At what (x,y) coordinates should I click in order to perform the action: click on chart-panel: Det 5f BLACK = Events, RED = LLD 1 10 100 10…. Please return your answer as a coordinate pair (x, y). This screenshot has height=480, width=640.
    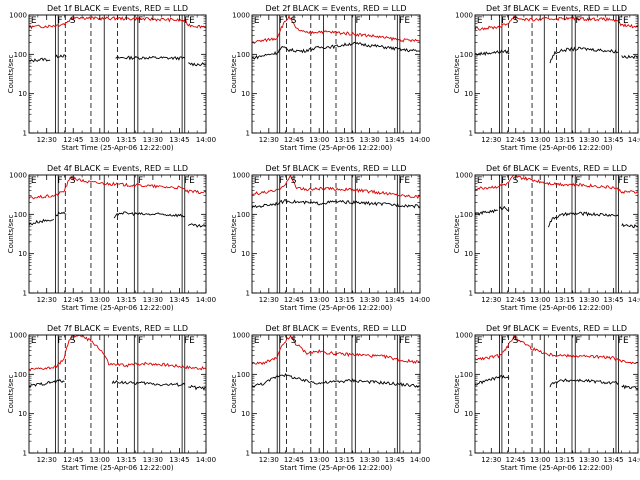
    Looking at the image, I should click on (330, 238).